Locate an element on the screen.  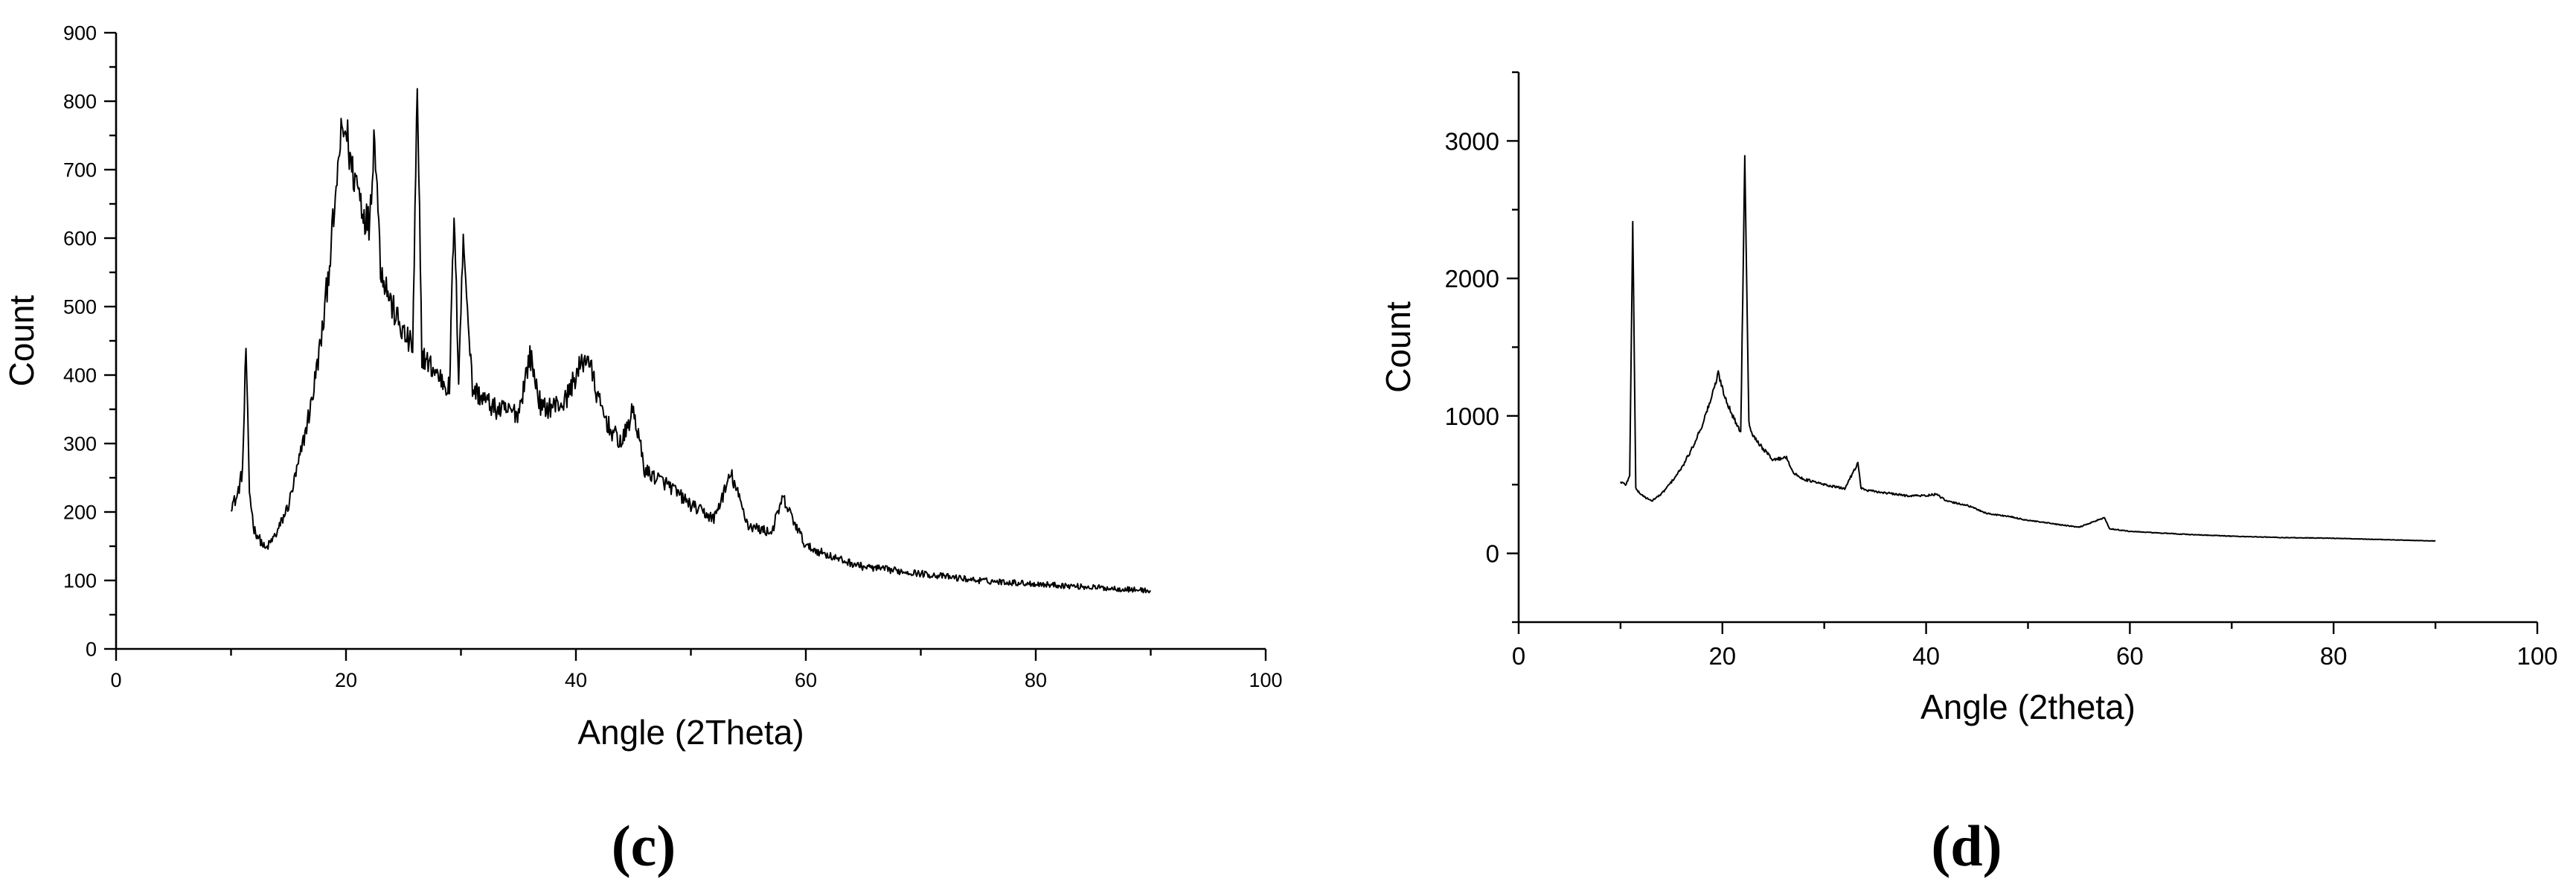
panel-d-y-tick-label: 1000 is located at coordinates (1472, 416).